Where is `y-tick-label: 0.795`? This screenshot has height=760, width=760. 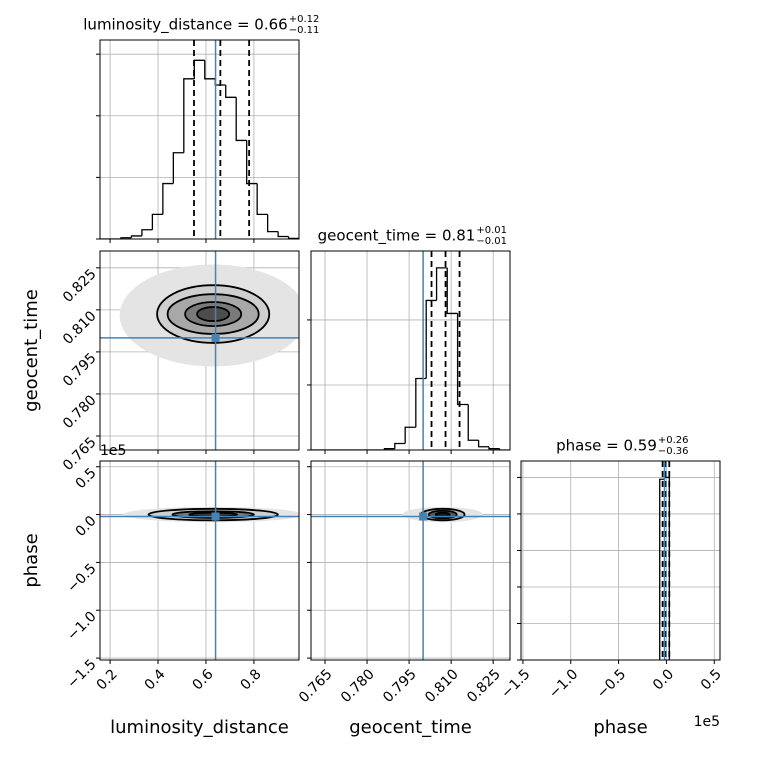
y-tick-label: 0.795 is located at coordinates (80, 370).